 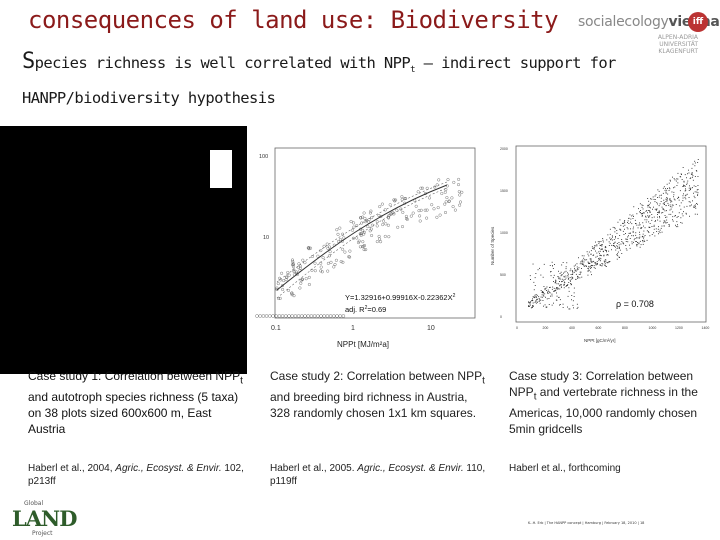 What do you see at coordinates (678, 44) in the screenshot?
I see `logo-uni-2: UNIVERSITÄT` at bounding box center [678, 44].